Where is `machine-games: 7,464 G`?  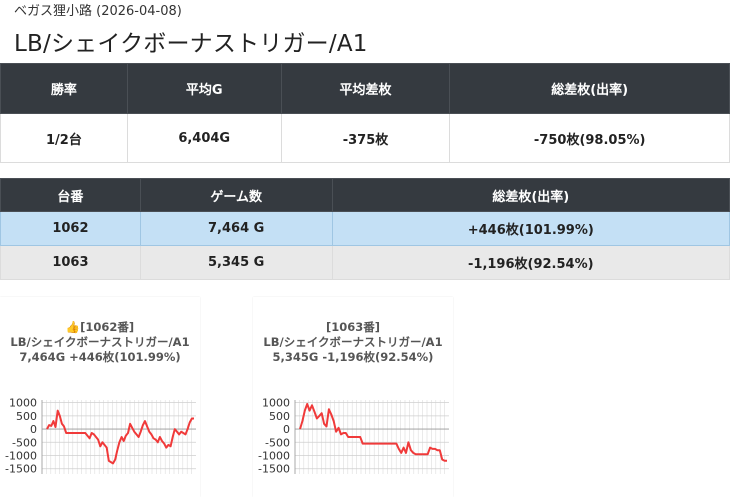
machine-games: 7,464 G is located at coordinates (236, 228).